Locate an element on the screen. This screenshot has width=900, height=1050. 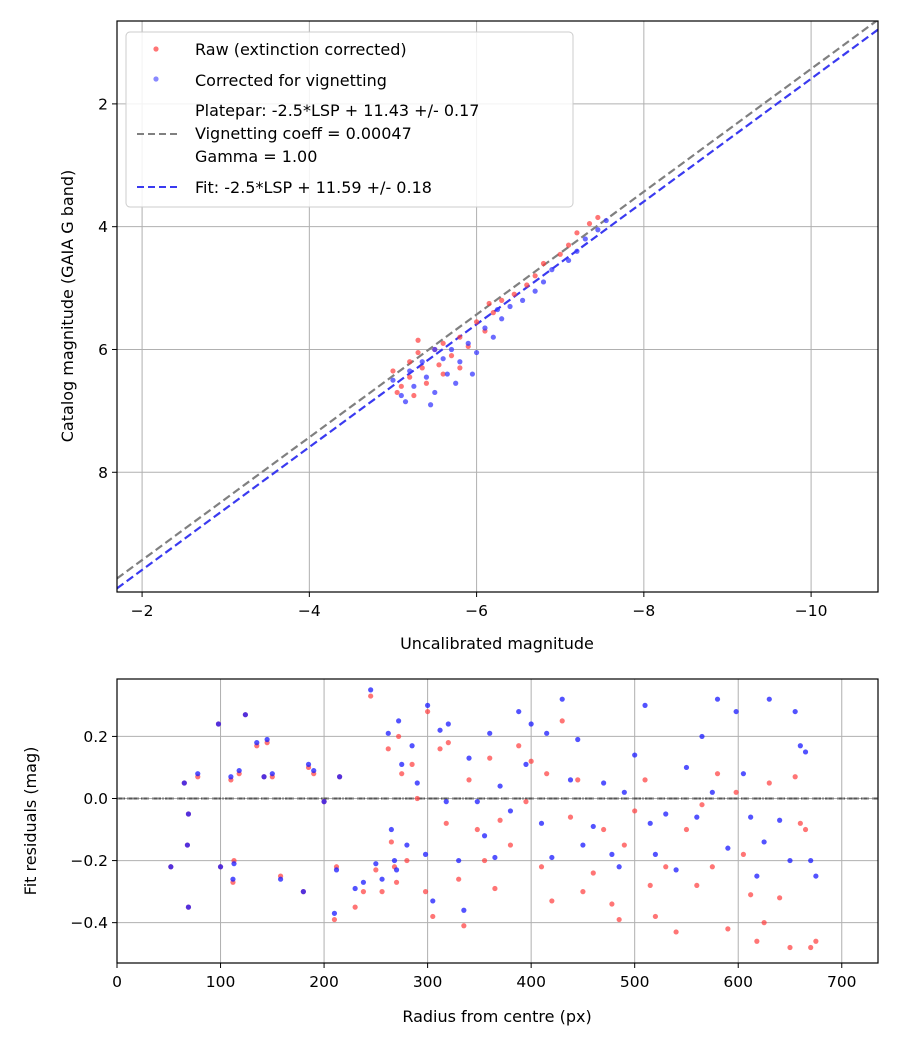
legend-corrected-marker is located at coordinates (156, 79).